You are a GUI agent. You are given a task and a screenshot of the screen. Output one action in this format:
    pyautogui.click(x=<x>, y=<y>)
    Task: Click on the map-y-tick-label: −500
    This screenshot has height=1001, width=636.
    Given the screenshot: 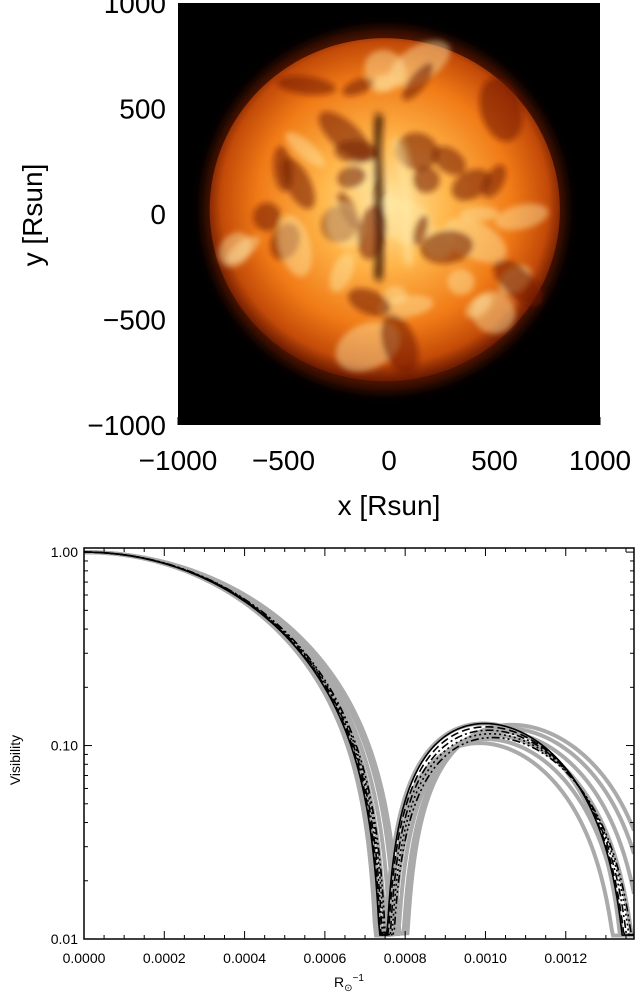 What is the action you would take?
    pyautogui.click(x=134, y=320)
    